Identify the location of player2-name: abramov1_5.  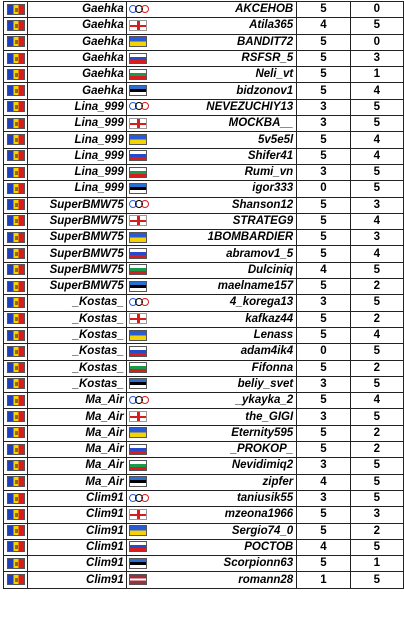
(224, 254).